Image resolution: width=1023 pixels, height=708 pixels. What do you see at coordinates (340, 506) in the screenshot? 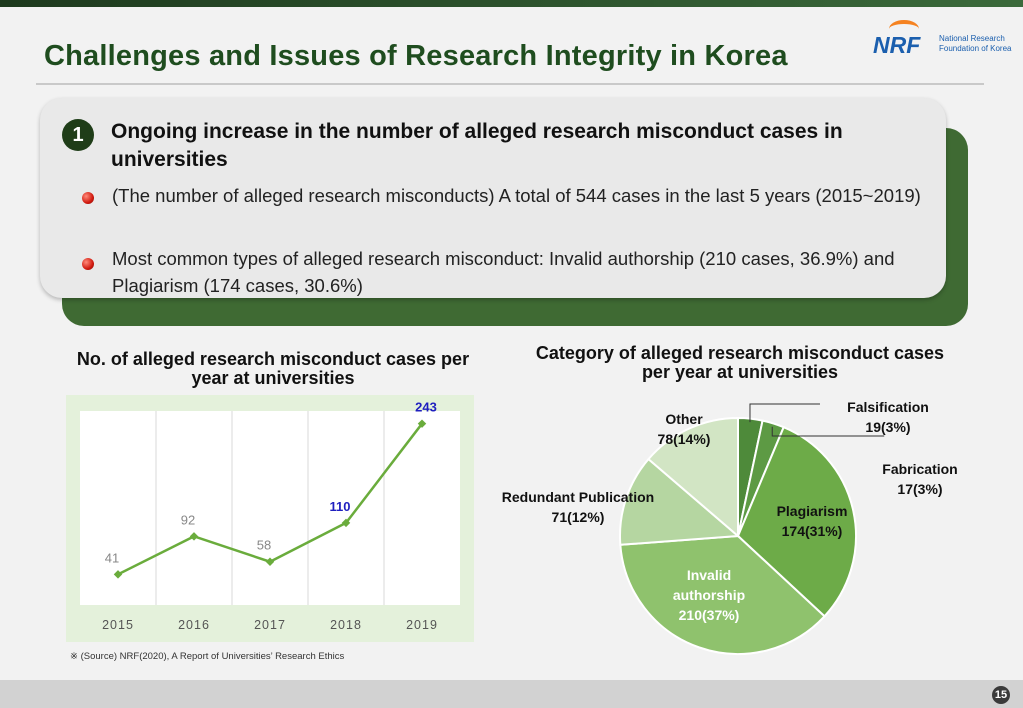
I see `data-label: 110` at bounding box center [340, 506].